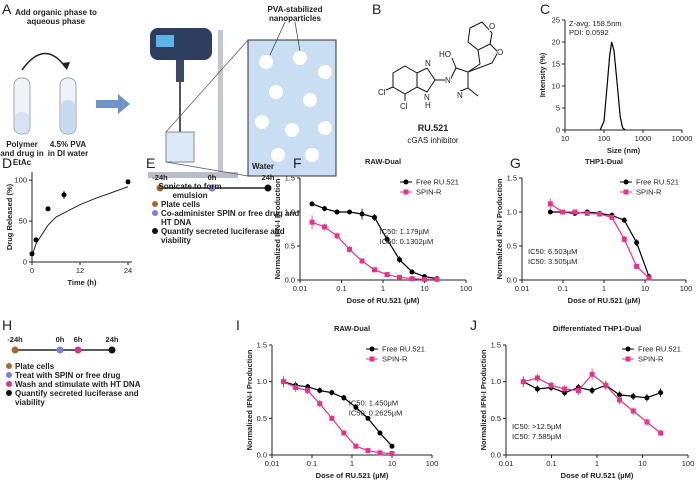 Image resolution: width=700 pixels, height=490 pixels. What do you see at coordinates (624, 150) in the screenshot?
I see `x-axis-label: Size (nm)` at bounding box center [624, 150].